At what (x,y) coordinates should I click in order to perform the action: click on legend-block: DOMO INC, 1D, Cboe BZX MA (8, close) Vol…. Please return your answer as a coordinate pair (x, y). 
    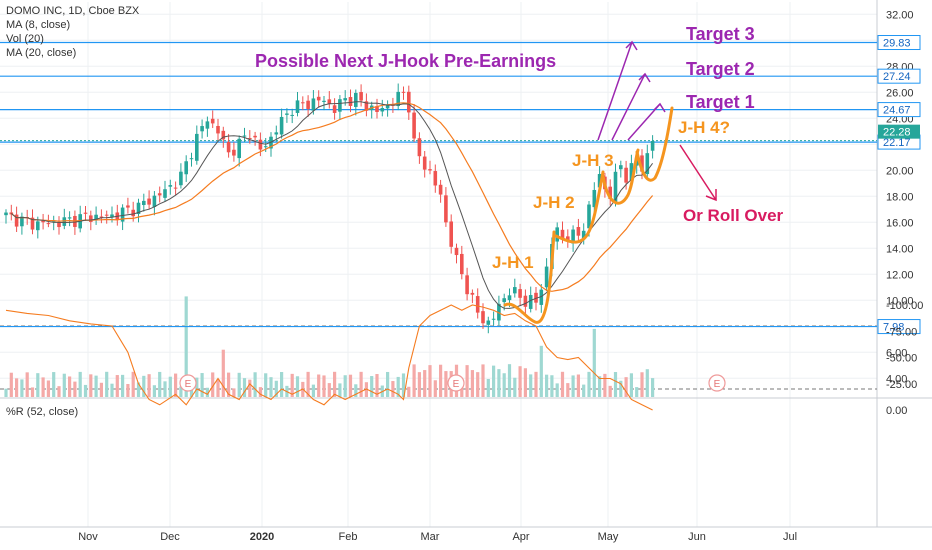
    Looking at the image, I should click on (72, 32).